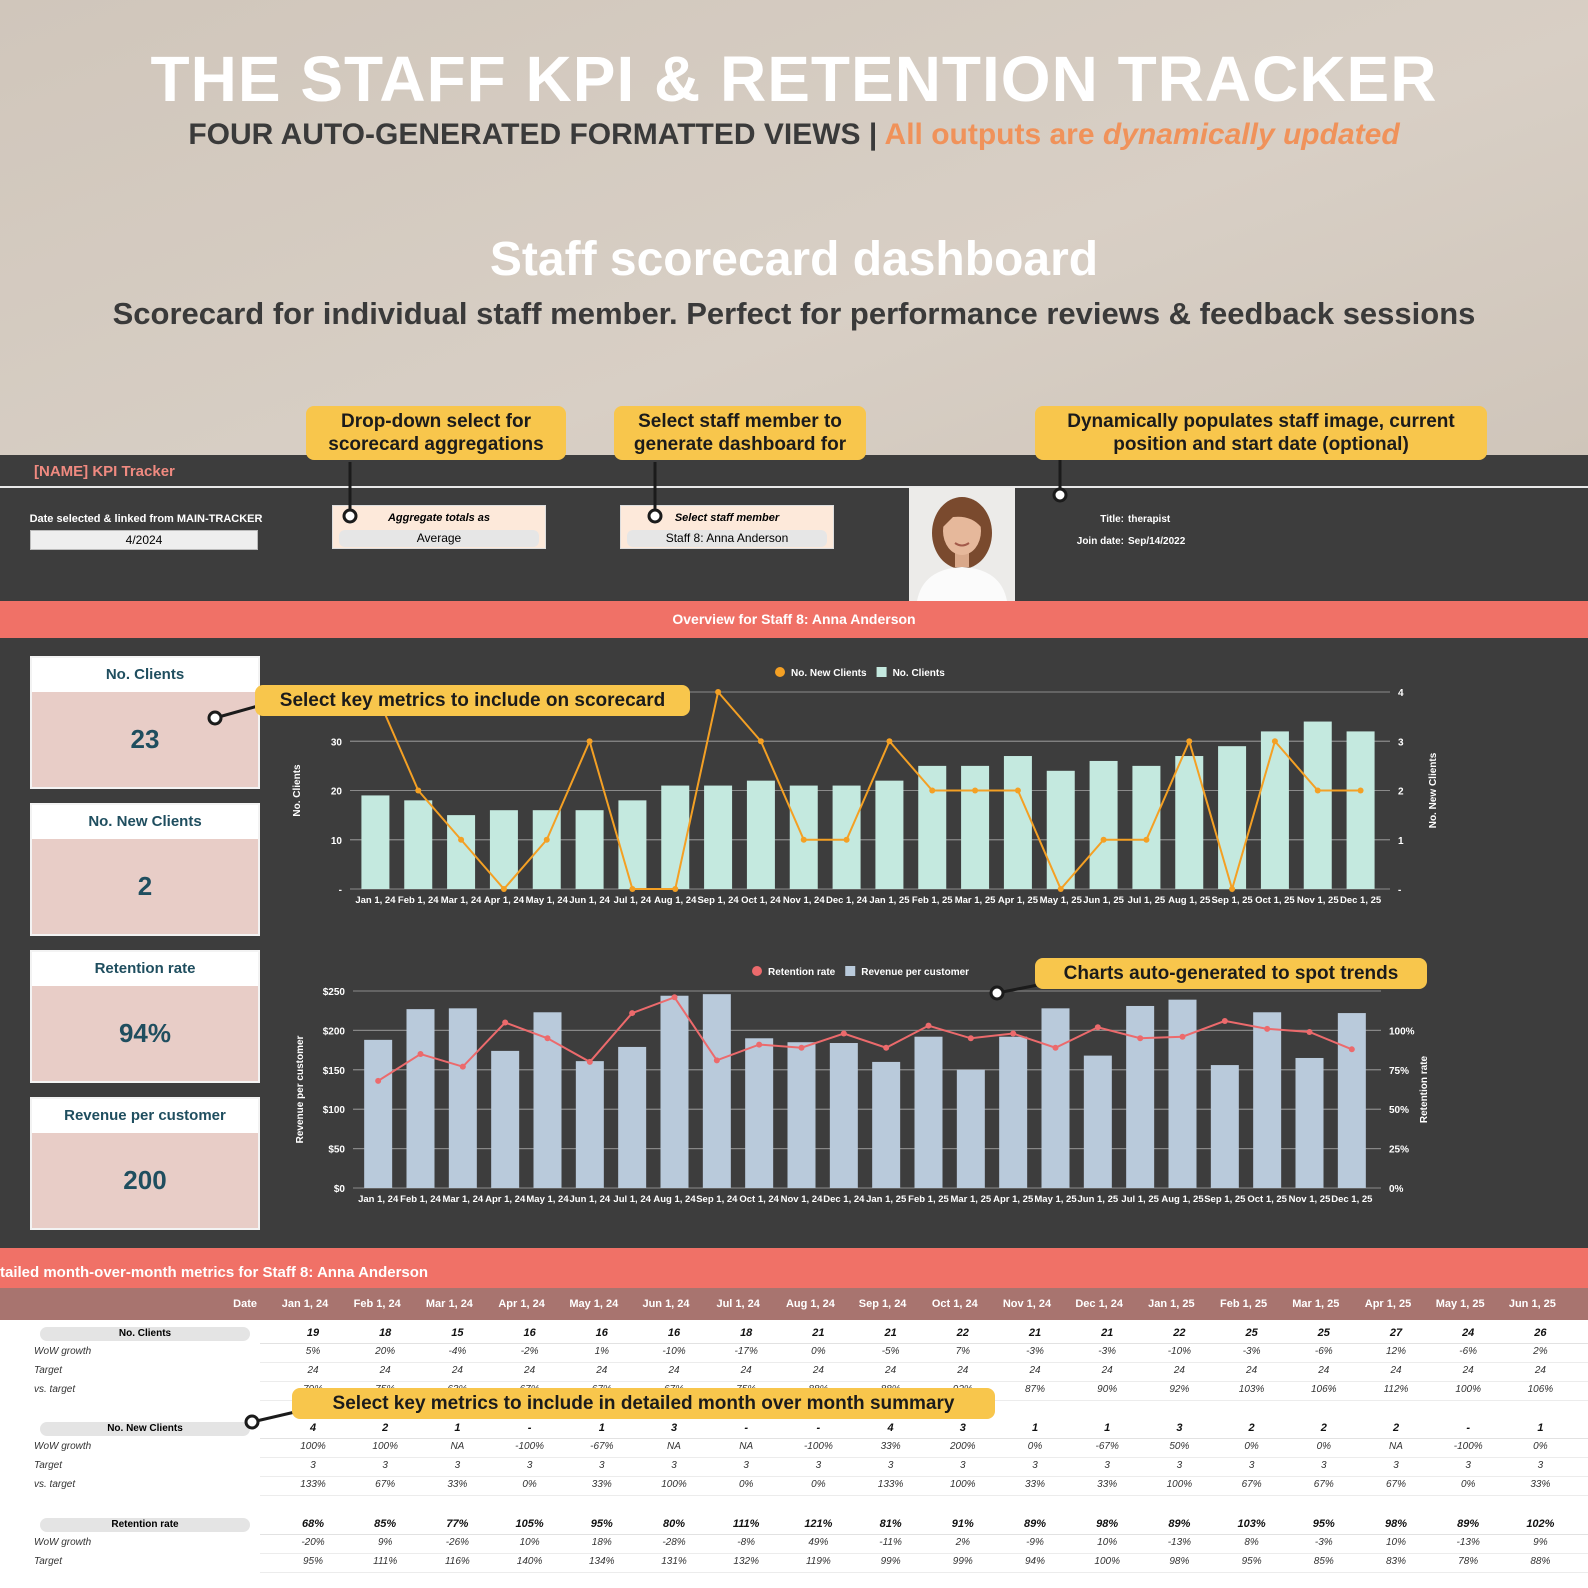 Image resolution: width=1588 pixels, height=1588 pixels. What do you see at coordinates (145, 1116) in the screenshot?
I see `kpi-label: Revenue per customer` at bounding box center [145, 1116].